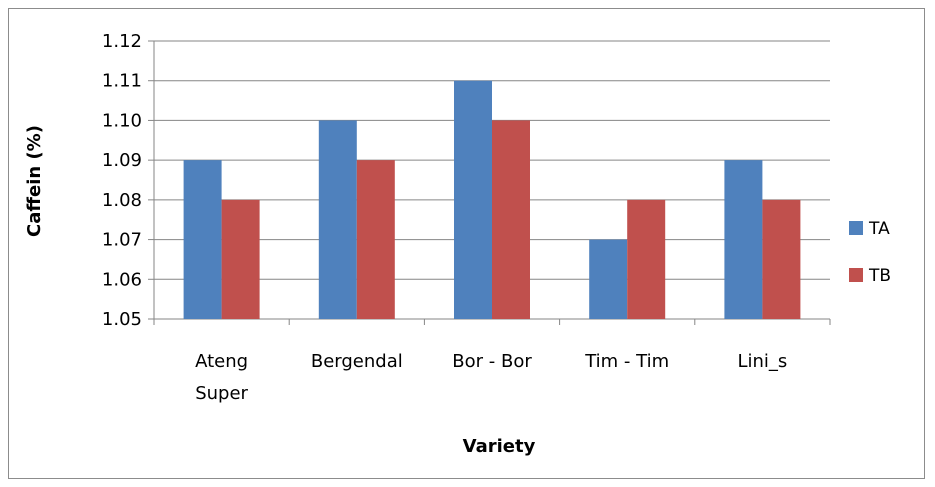 This screenshot has width=935, height=487. What do you see at coordinates (122, 200) in the screenshot?
I see `y-tick-label: 1.08` at bounding box center [122, 200].